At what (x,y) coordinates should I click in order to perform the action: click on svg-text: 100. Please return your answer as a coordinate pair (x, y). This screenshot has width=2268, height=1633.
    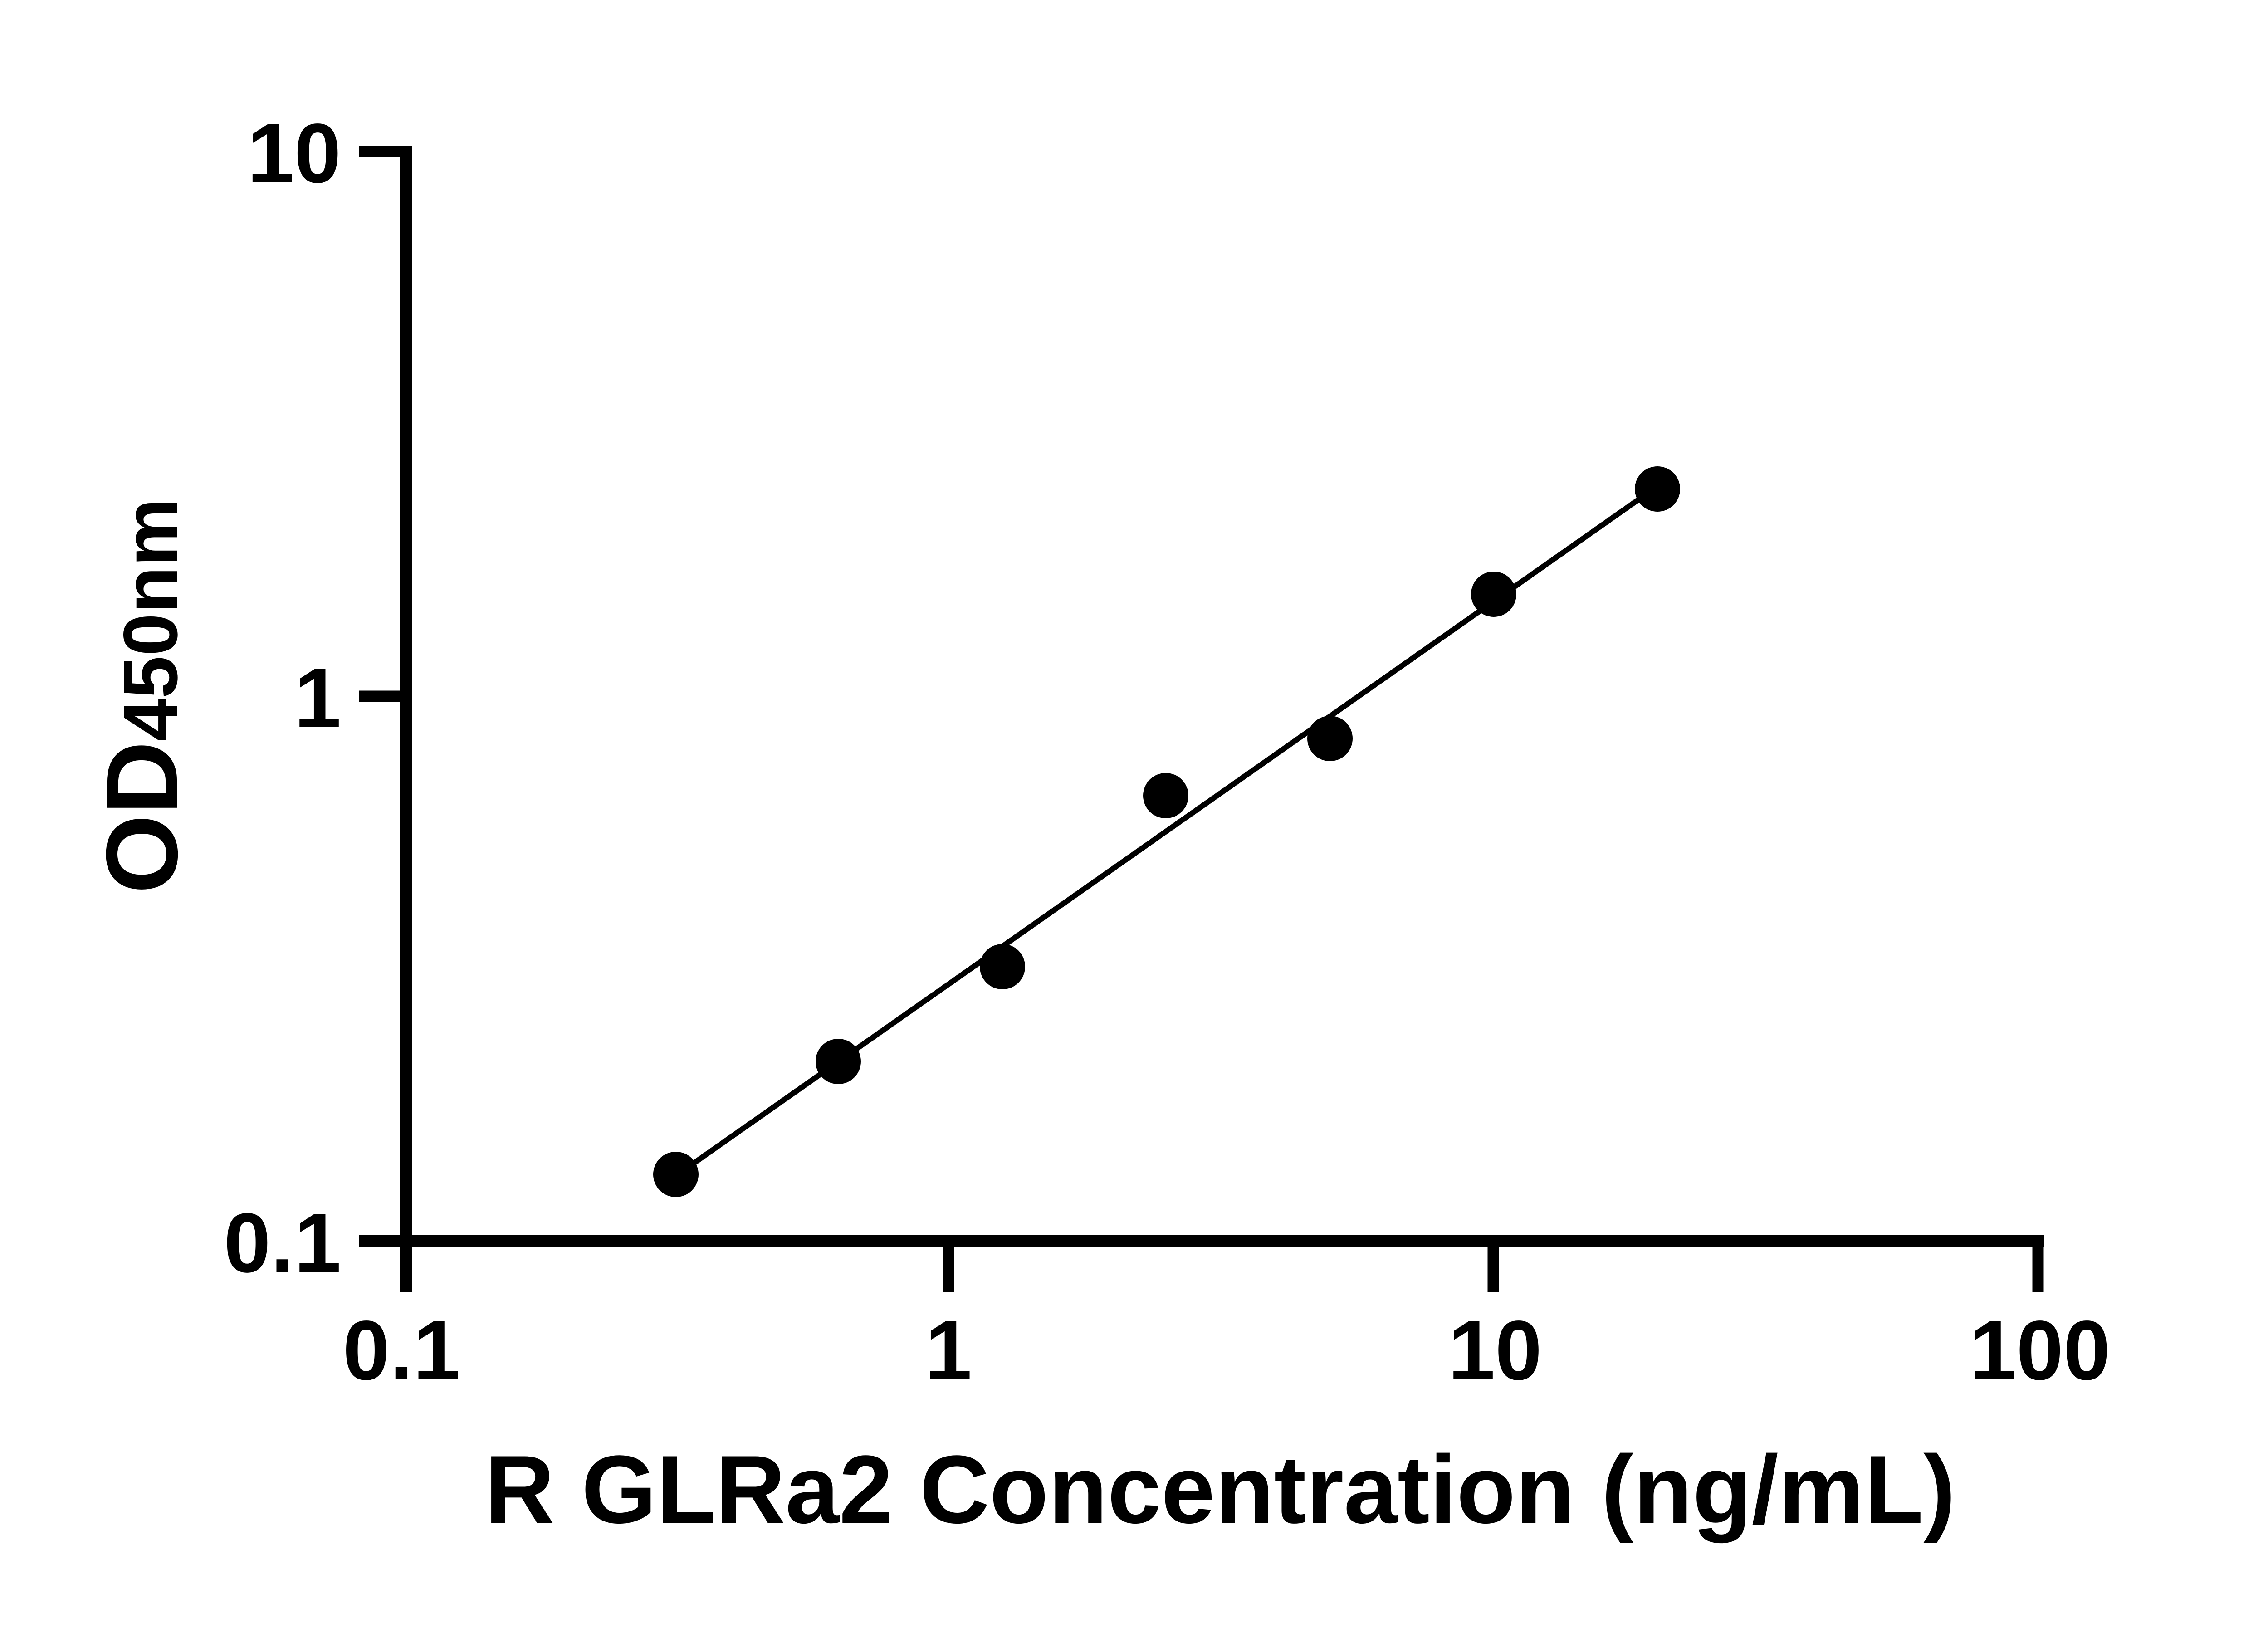
    Looking at the image, I should click on (2040, 1351).